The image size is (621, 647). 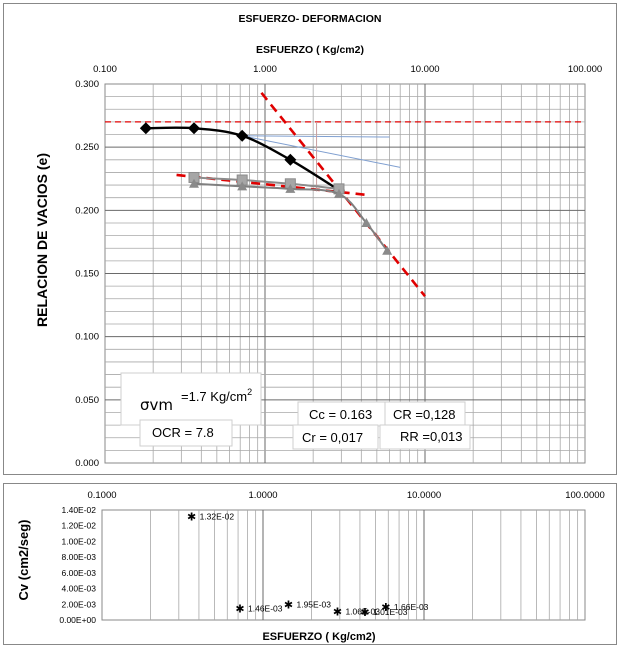 What do you see at coordinates (79, 526) in the screenshot?
I see `cv-y-tick-label: 1.20E-02` at bounding box center [79, 526].